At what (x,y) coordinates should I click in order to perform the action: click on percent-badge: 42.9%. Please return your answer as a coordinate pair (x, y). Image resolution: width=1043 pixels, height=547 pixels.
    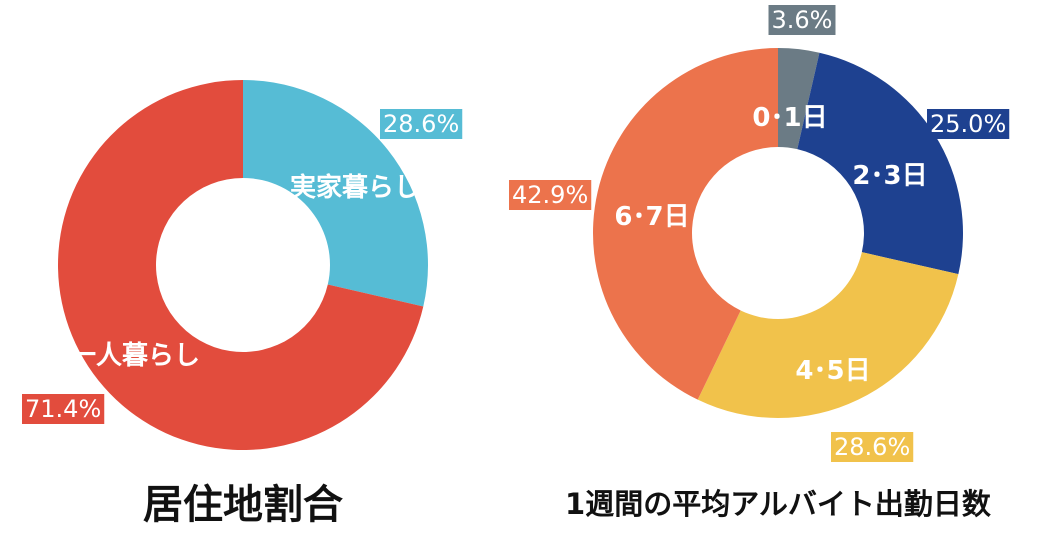
    Looking at the image, I should click on (550, 195).